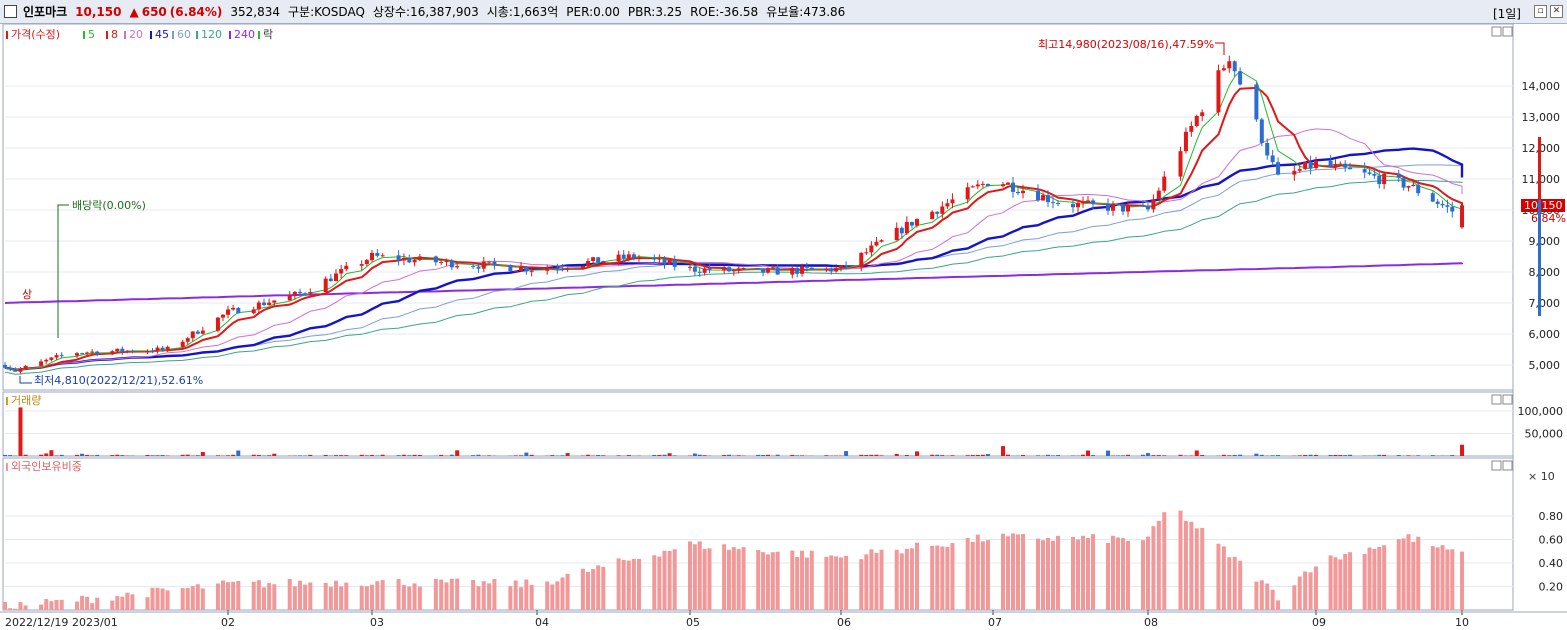 This screenshot has height=630, width=1567. I want to click on period-selector: [1일], so click(1506, 14).